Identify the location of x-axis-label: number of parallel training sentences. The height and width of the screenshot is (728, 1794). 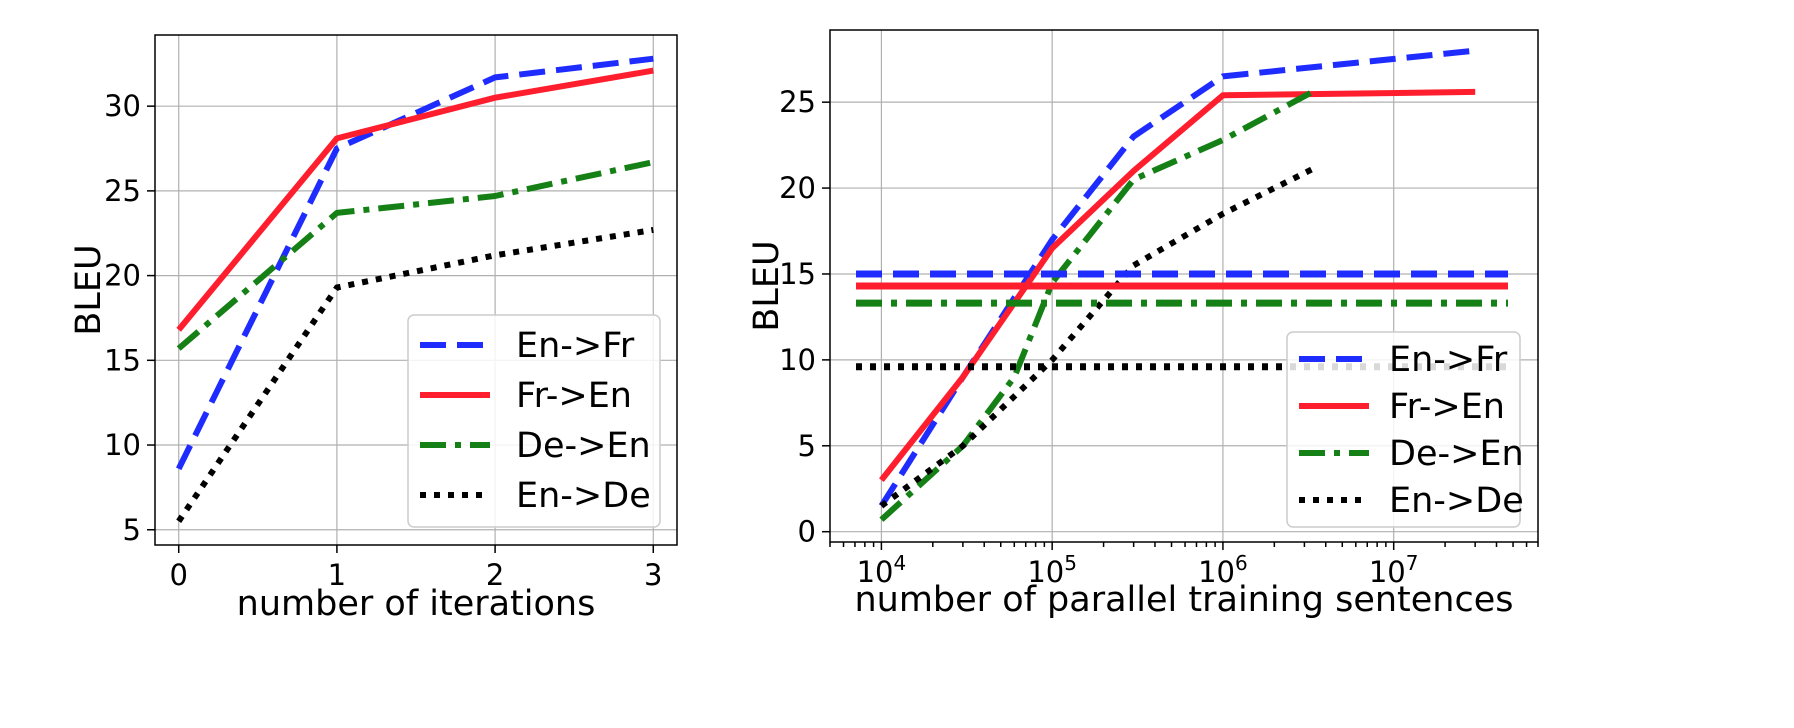
(1183, 600).